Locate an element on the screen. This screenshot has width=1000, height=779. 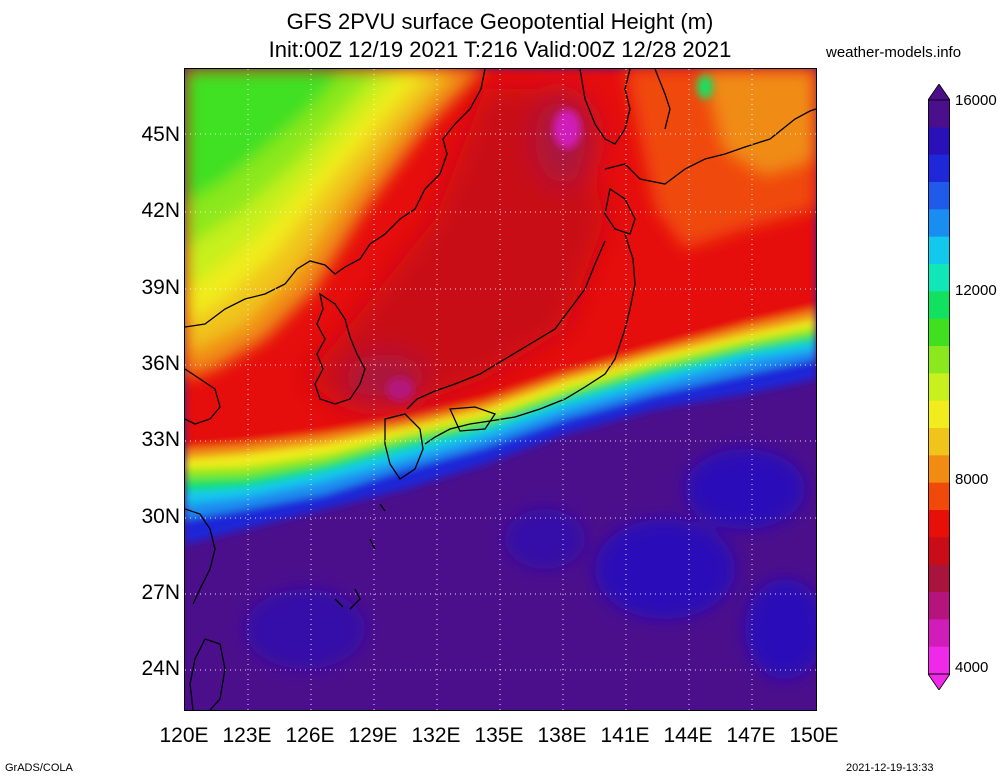
lon-label: 120E is located at coordinates (184, 735).